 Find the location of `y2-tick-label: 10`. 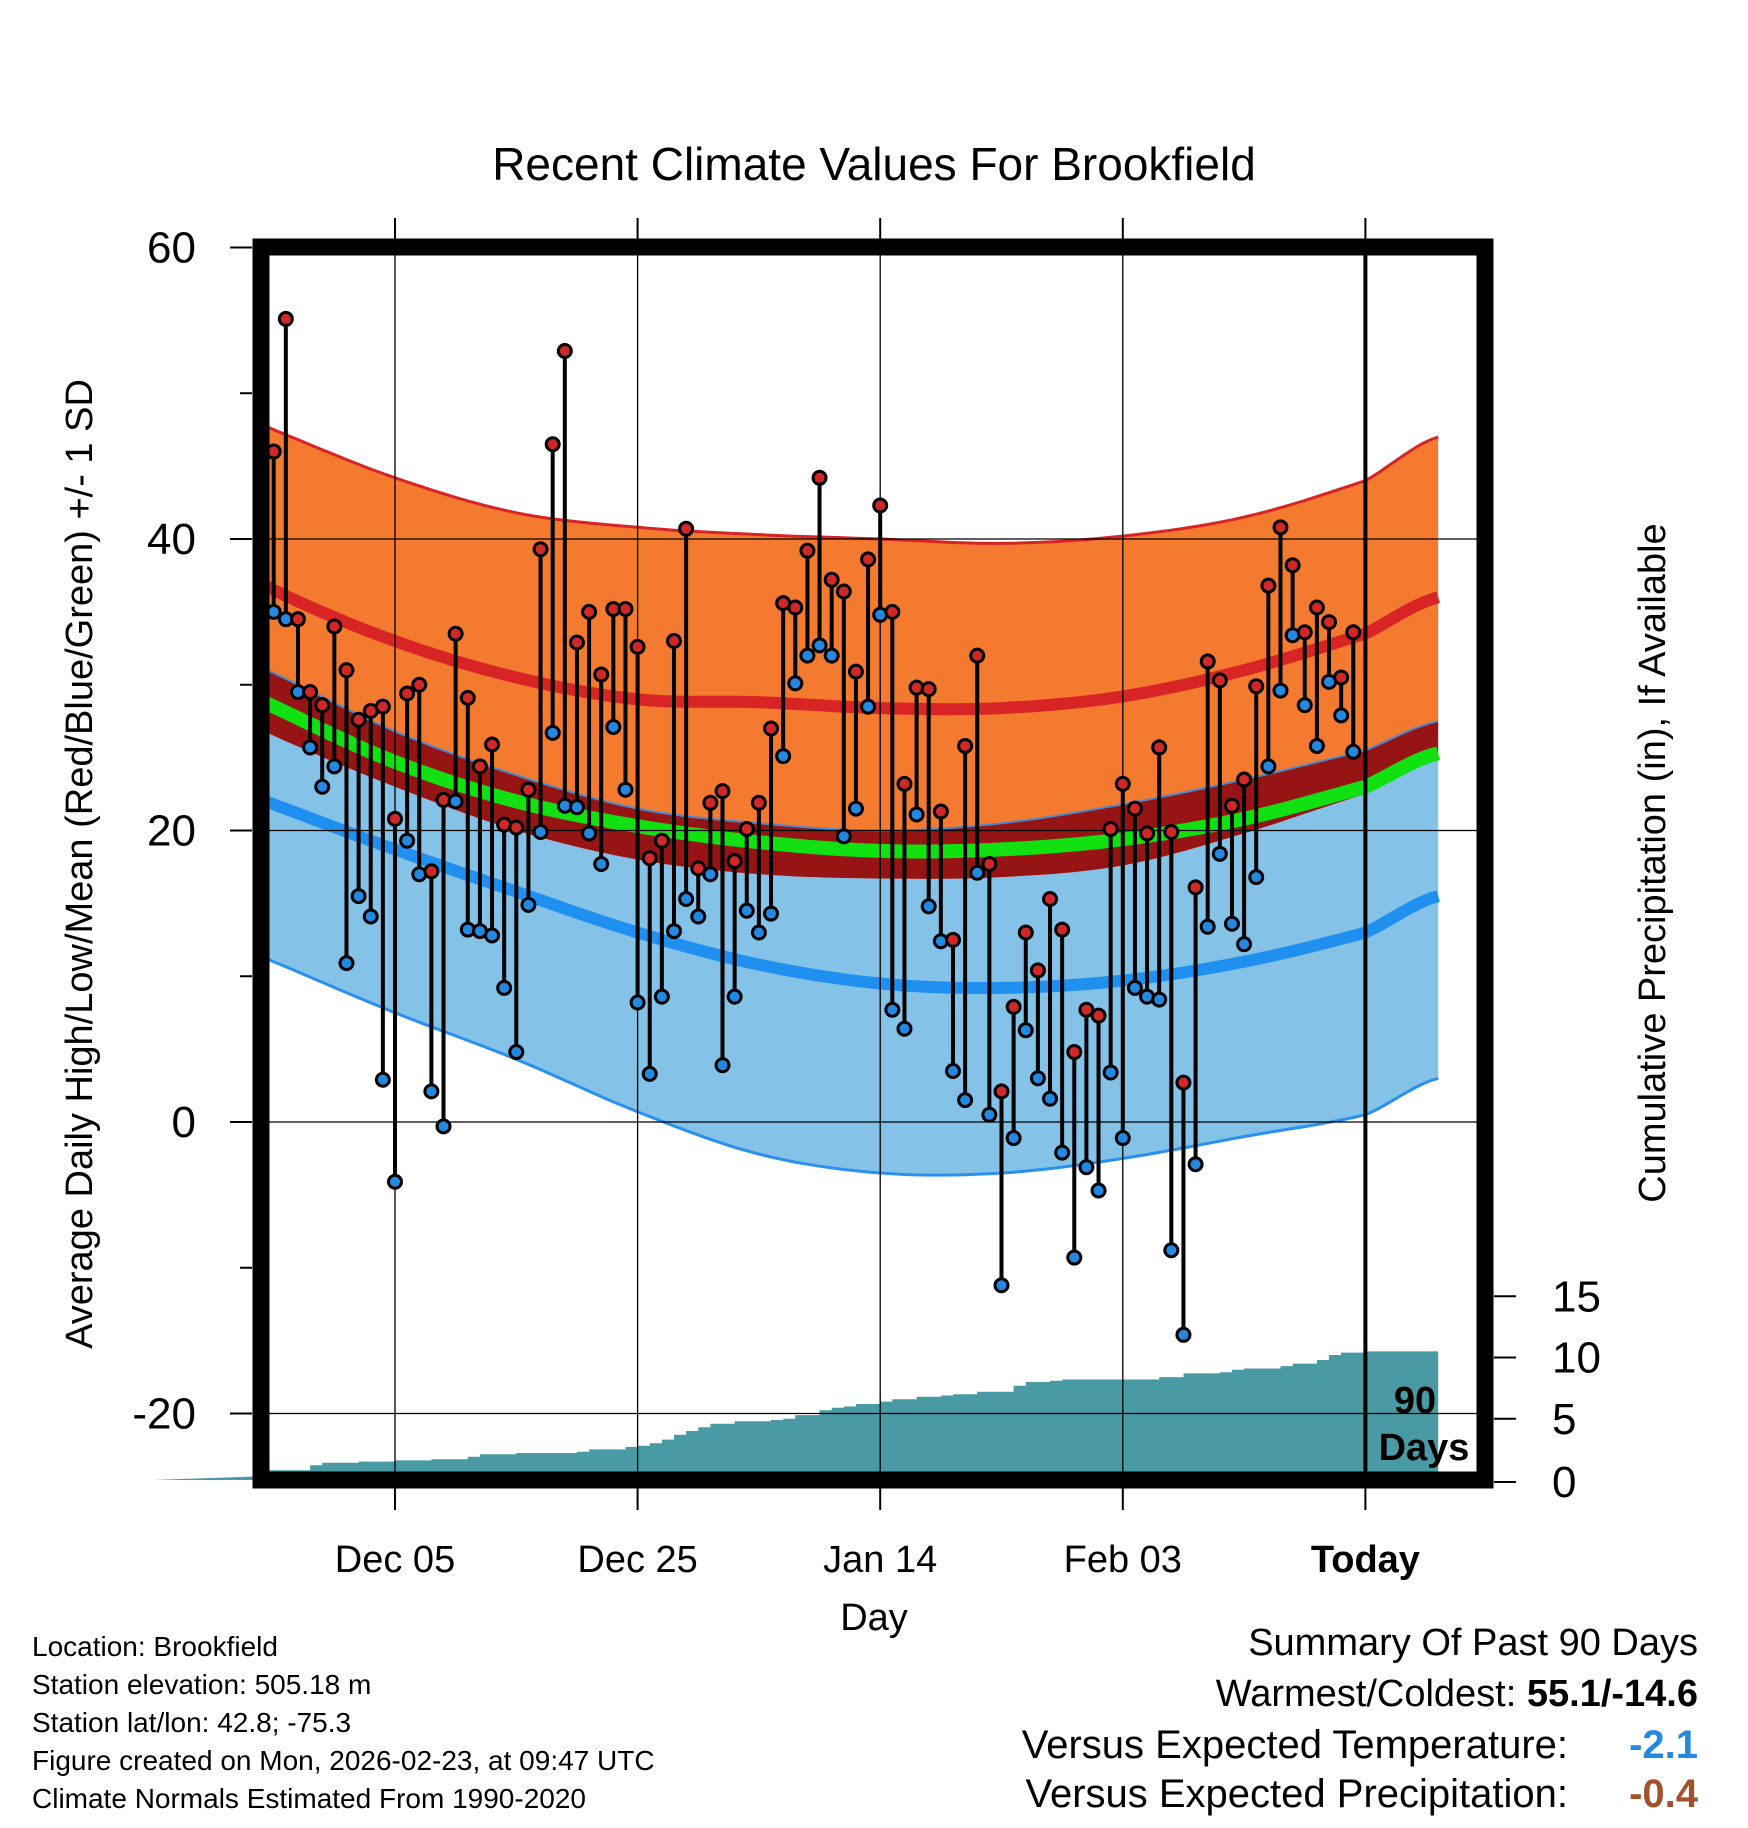

y2-tick-label: 10 is located at coordinates (1576, 1358).